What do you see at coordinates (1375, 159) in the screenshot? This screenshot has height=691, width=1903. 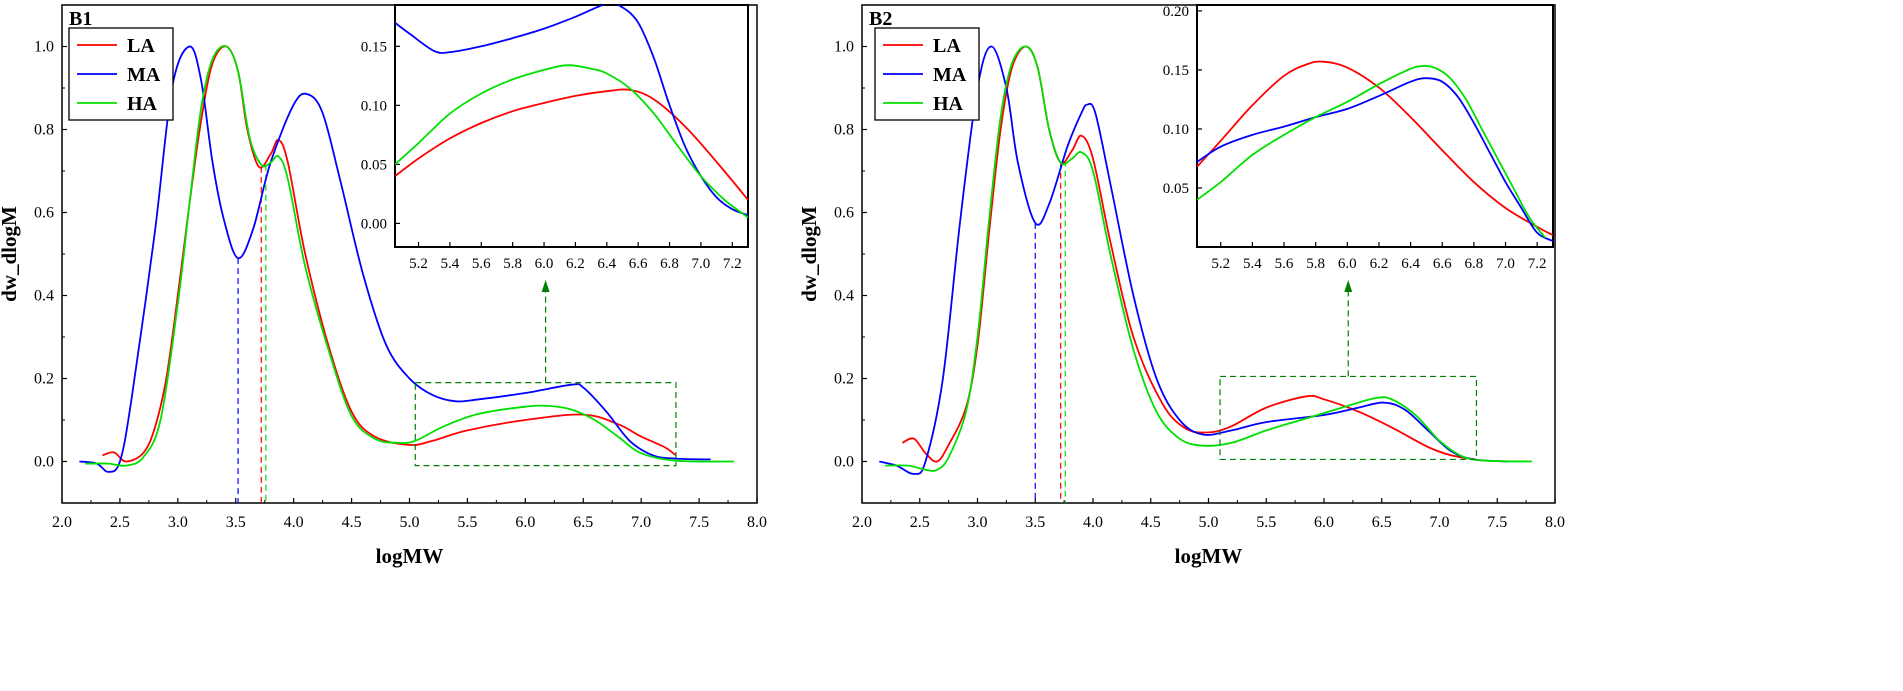 I see `inset-series-line-MA` at bounding box center [1375, 159].